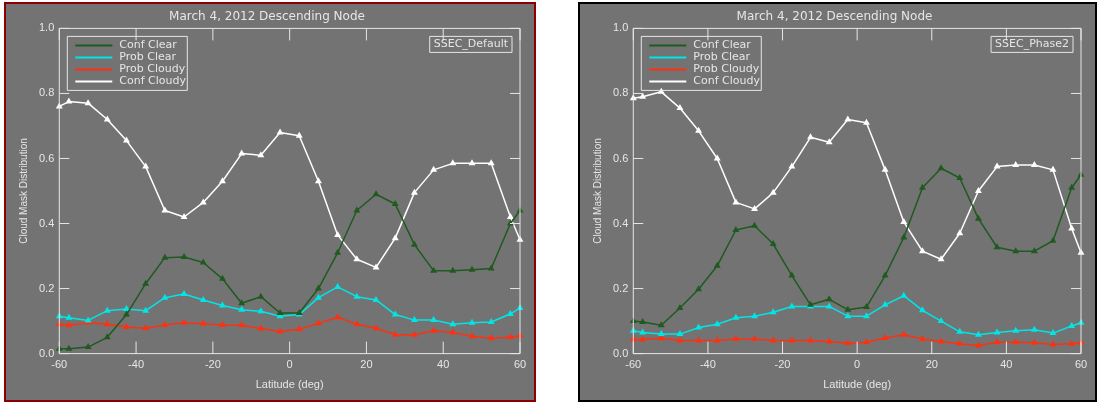 The width and height of the screenshot is (1099, 402). I want to click on annotation: SSEC_Default, so click(471, 44).